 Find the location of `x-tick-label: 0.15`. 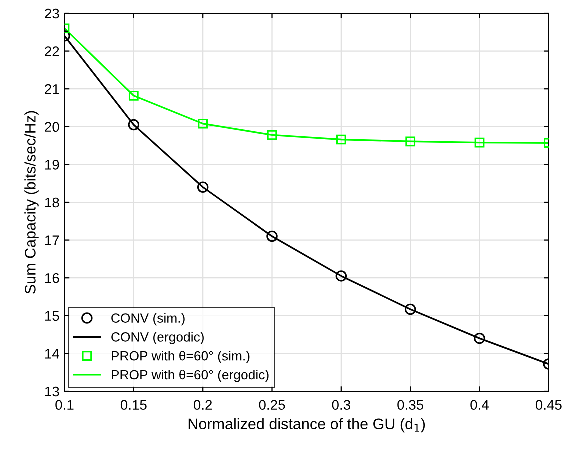

x-tick-label: 0.15 is located at coordinates (133, 405).